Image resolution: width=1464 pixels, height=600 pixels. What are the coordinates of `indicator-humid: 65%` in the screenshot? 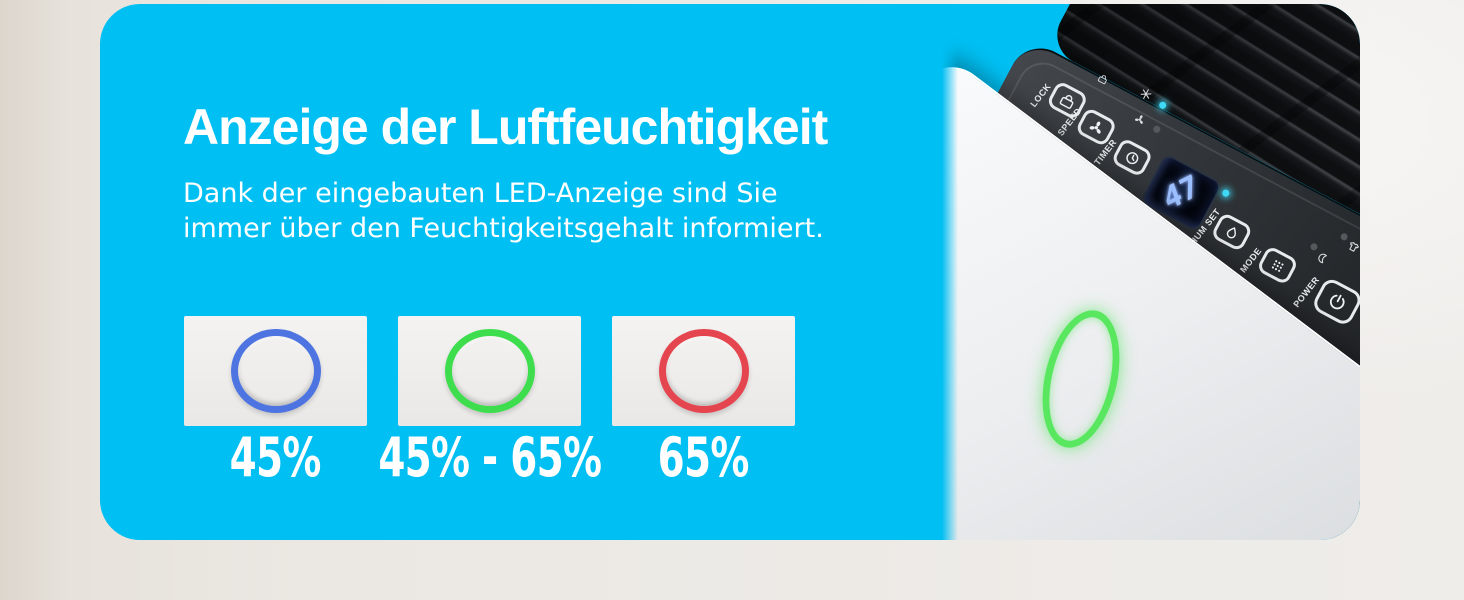 It's located at (703, 402).